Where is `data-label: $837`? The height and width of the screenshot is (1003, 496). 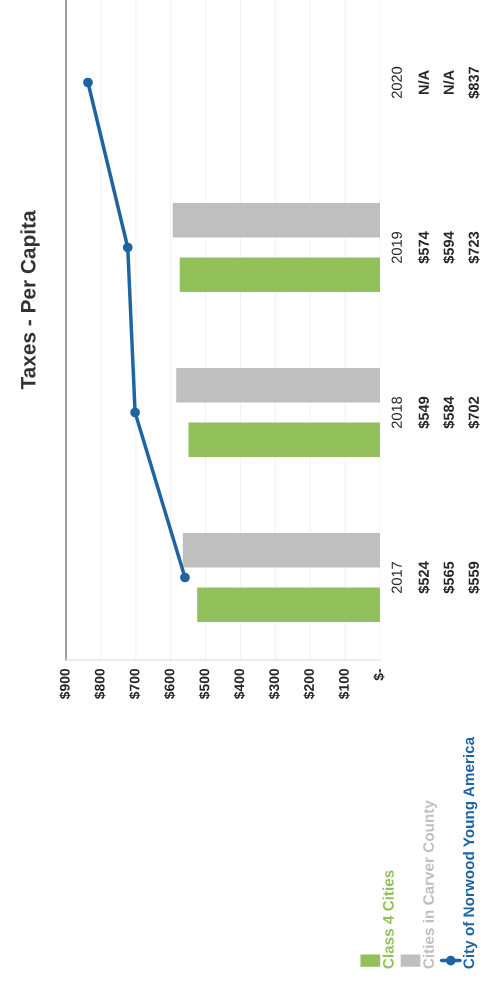 data-label: $837 is located at coordinates (473, 82).